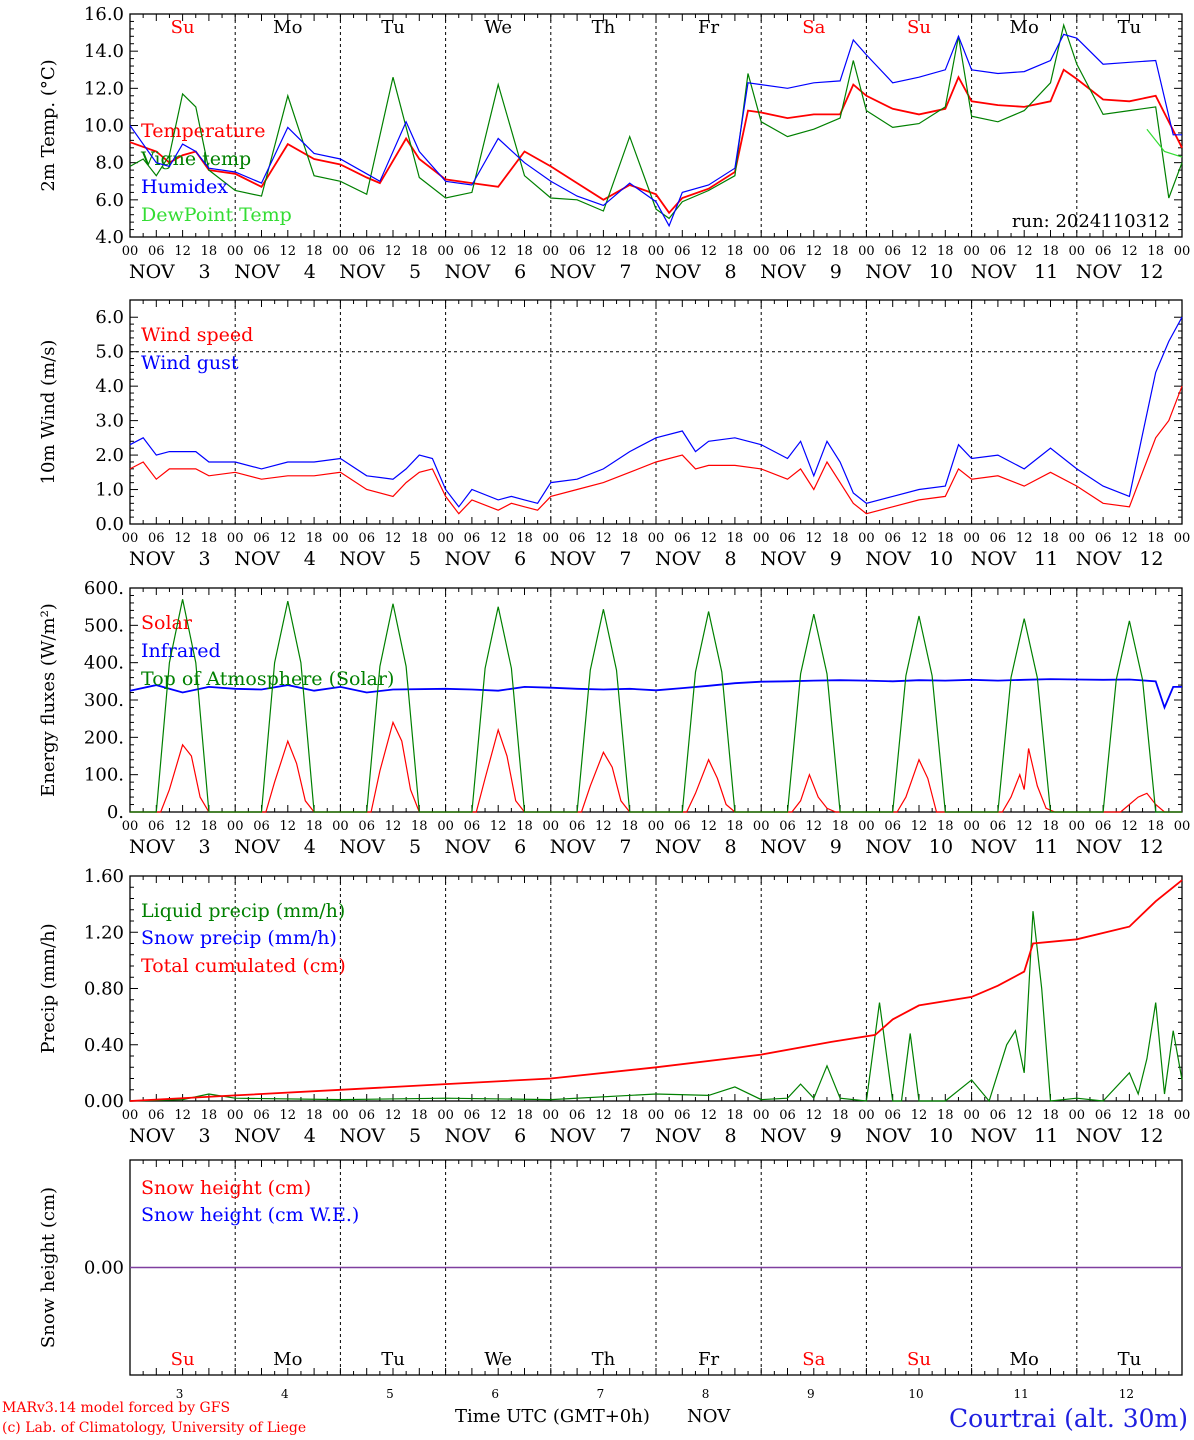 This screenshot has height=1440, width=1194. I want to click on series-line-dewpoint-temp, so click(1164, 143).